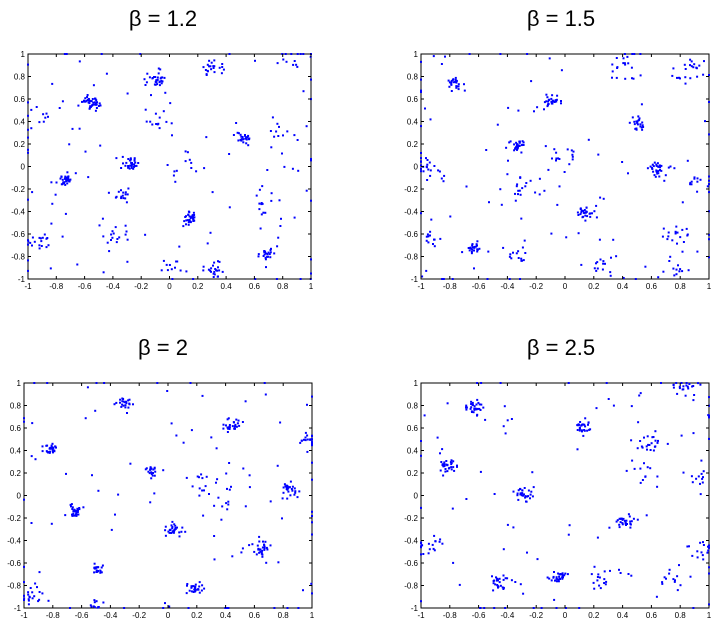  Describe the element at coordinates (85, 286) in the screenshot. I see `x-tick-label: -0.6` at that location.